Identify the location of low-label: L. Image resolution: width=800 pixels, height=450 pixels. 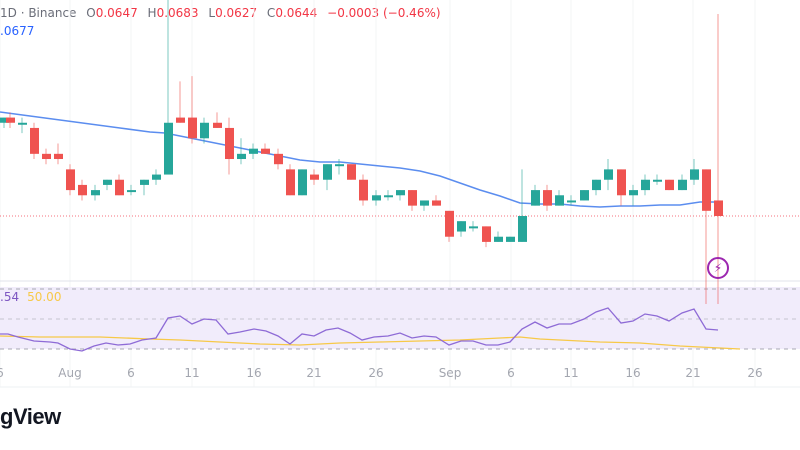
(212, 13).